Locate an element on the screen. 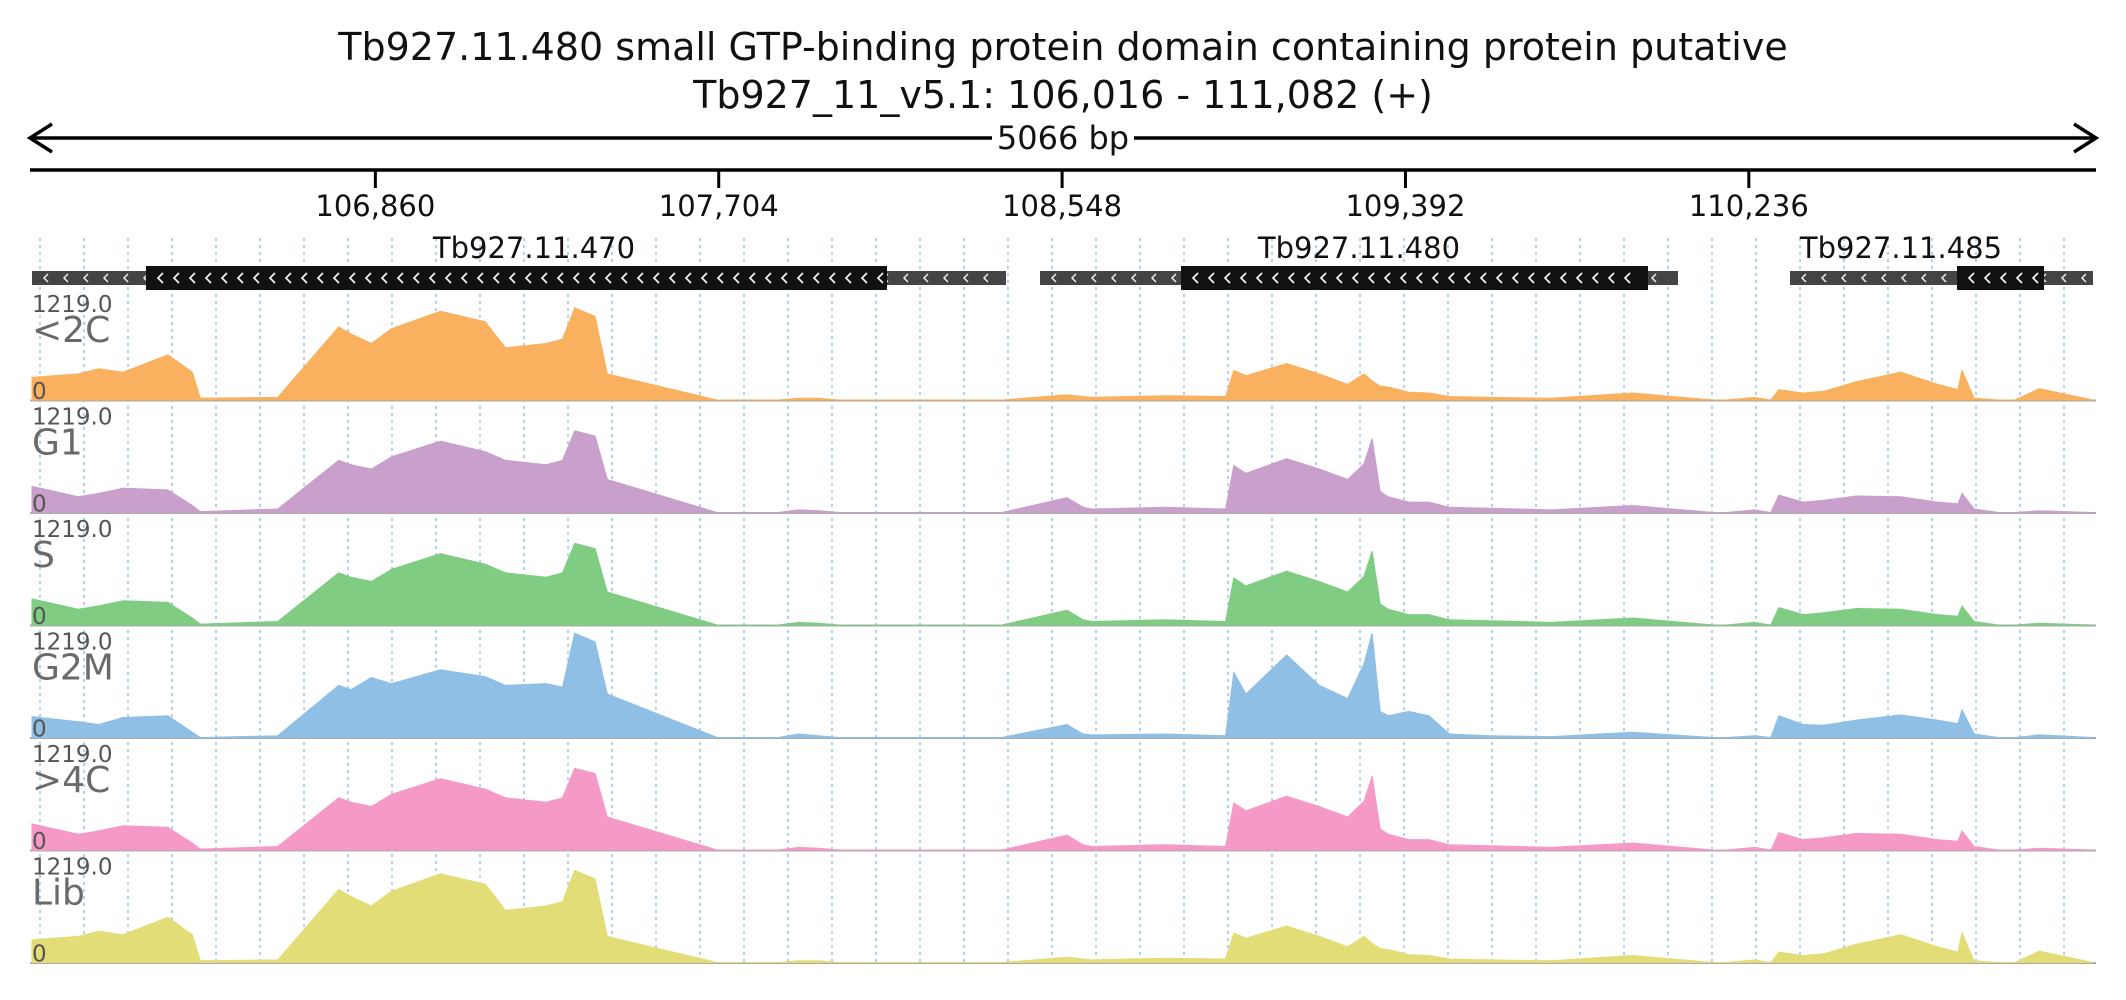 This screenshot has height=1000, width=2126. ruler-ticks: 106,860 107,704 108,548 109,392 110,236 is located at coordinates (1062, 196).